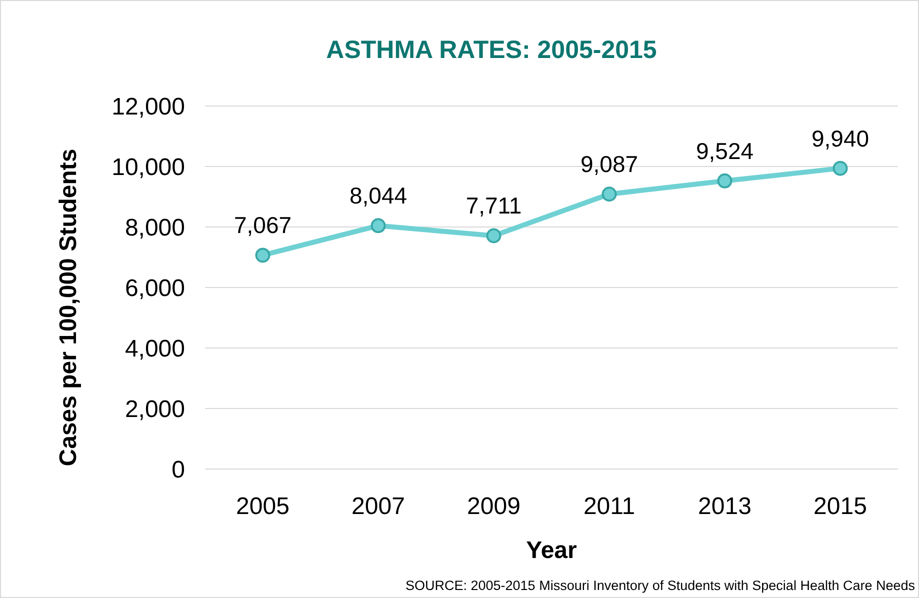  What do you see at coordinates (725, 151) in the screenshot?
I see `data-label: 9,524` at bounding box center [725, 151].